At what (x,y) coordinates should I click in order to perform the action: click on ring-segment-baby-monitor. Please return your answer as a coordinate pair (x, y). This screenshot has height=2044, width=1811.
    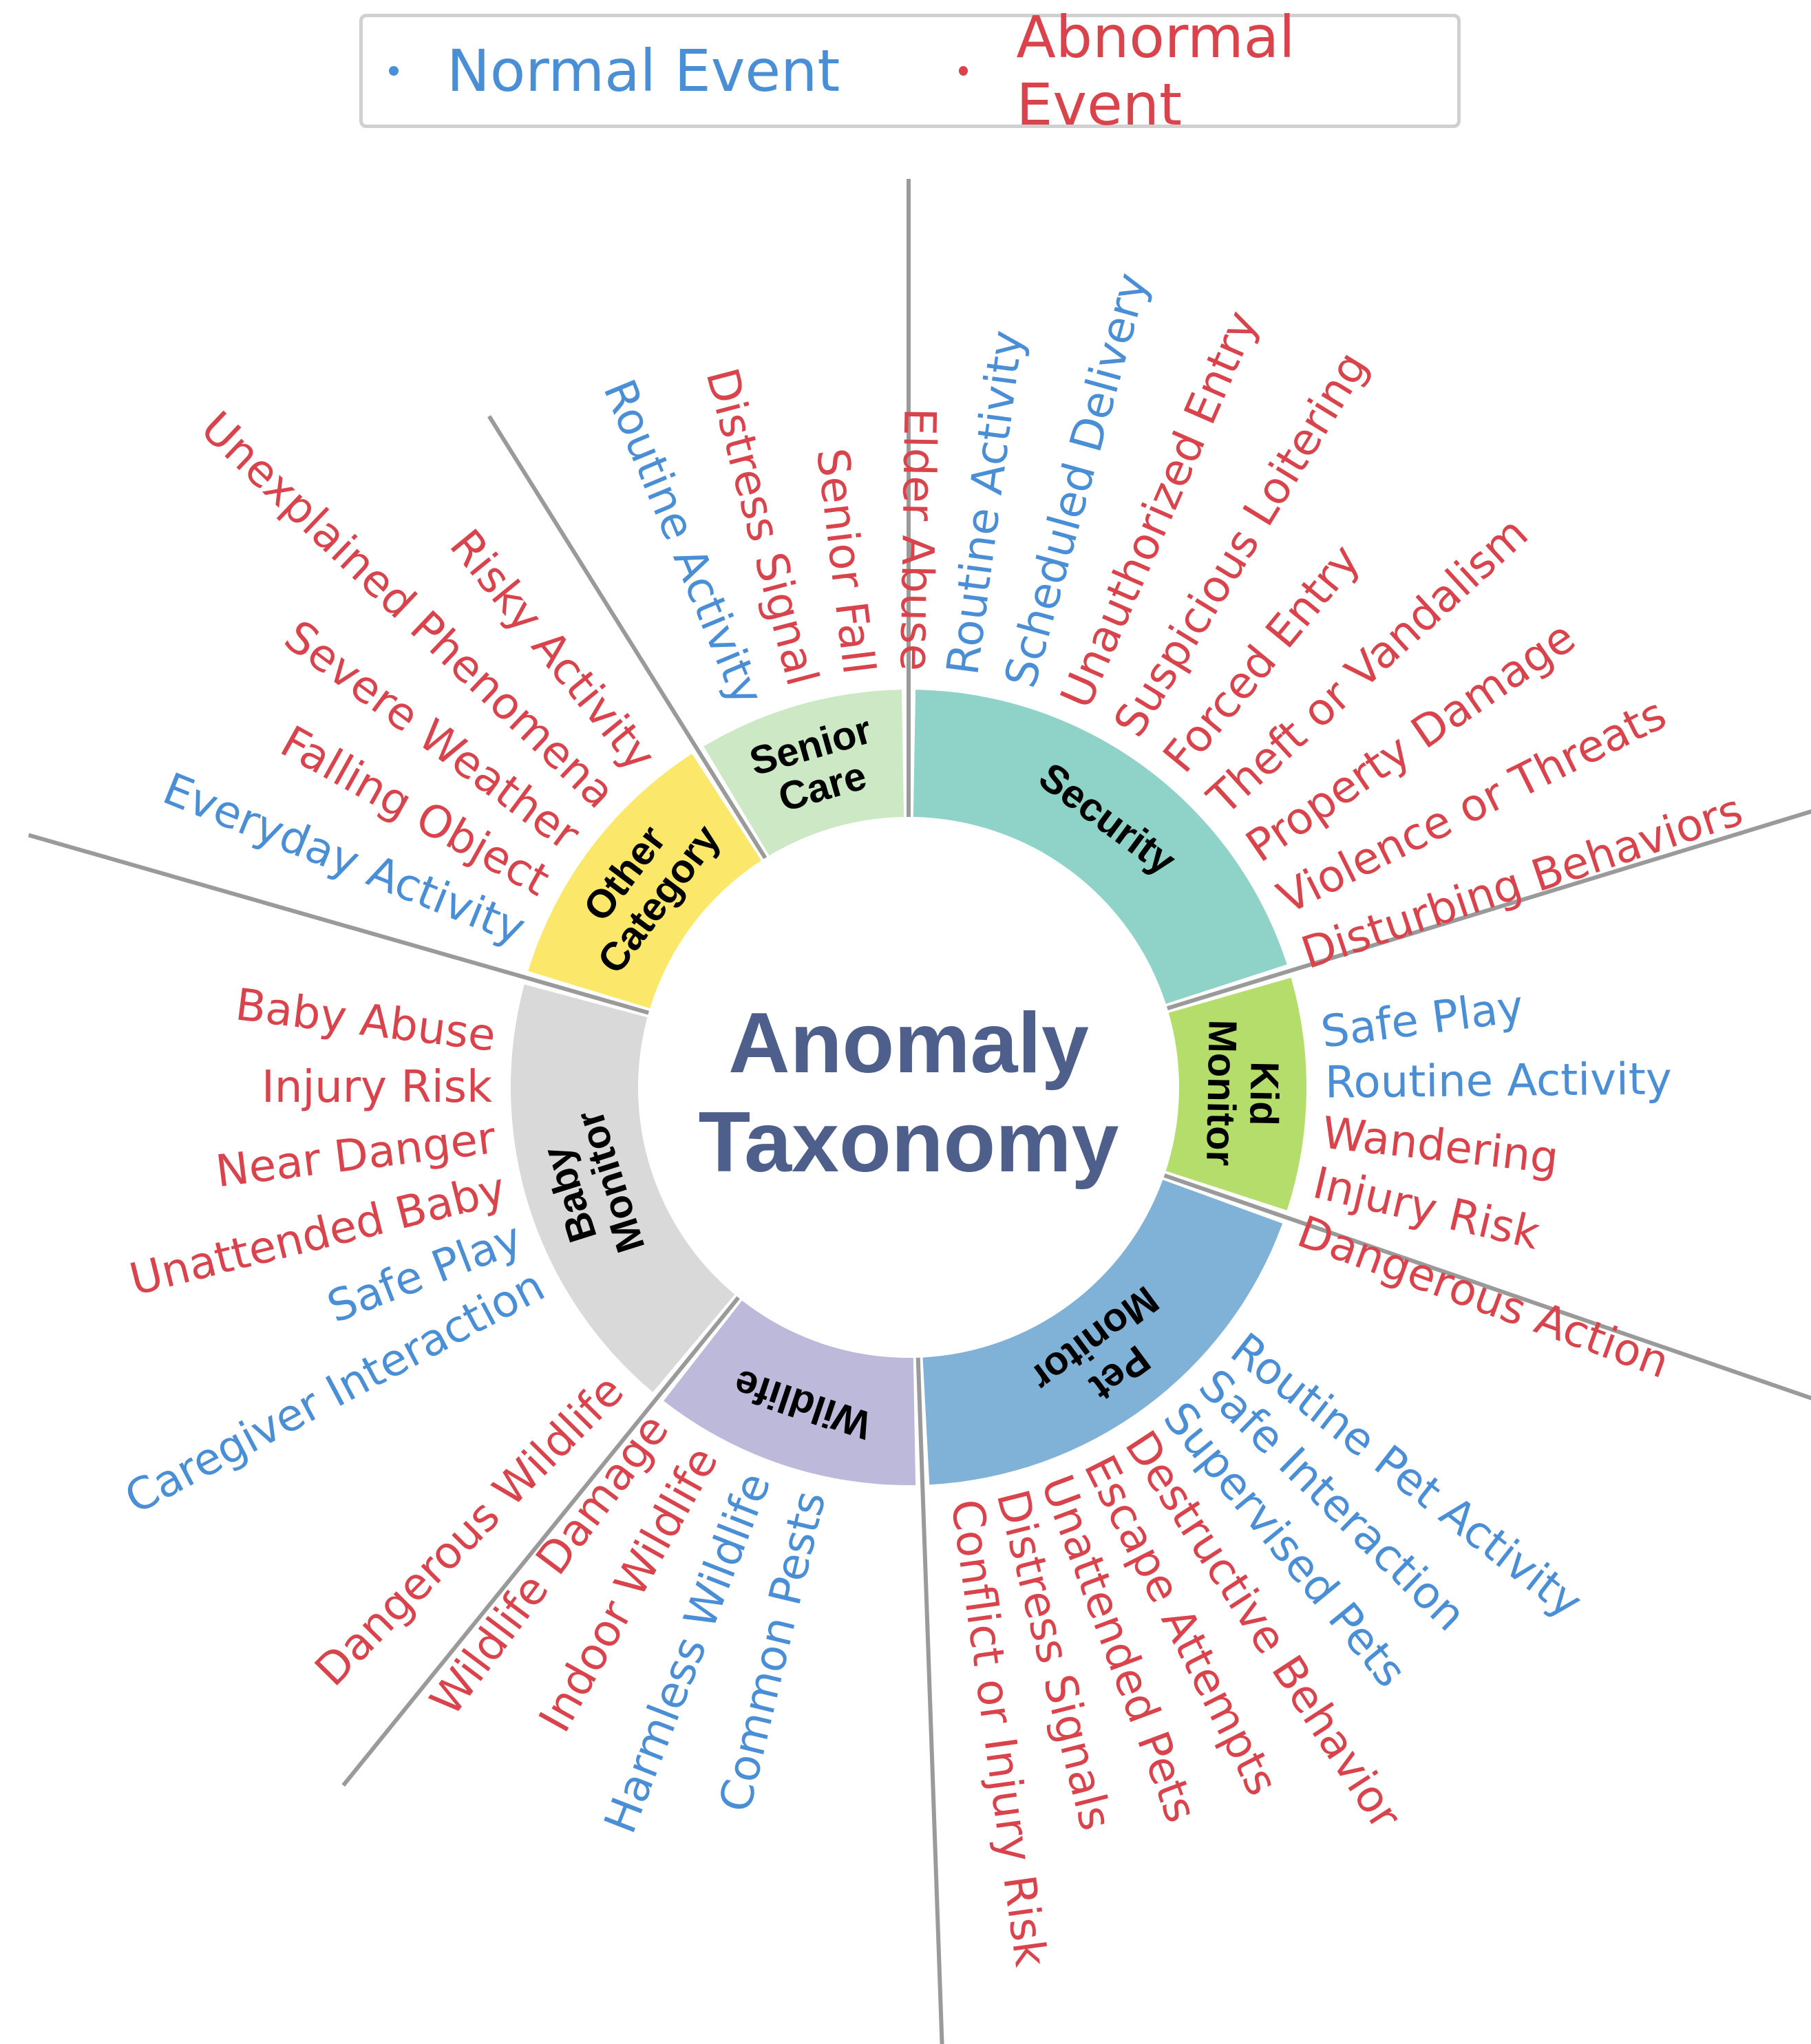
    Looking at the image, I should click on (623, 1188).